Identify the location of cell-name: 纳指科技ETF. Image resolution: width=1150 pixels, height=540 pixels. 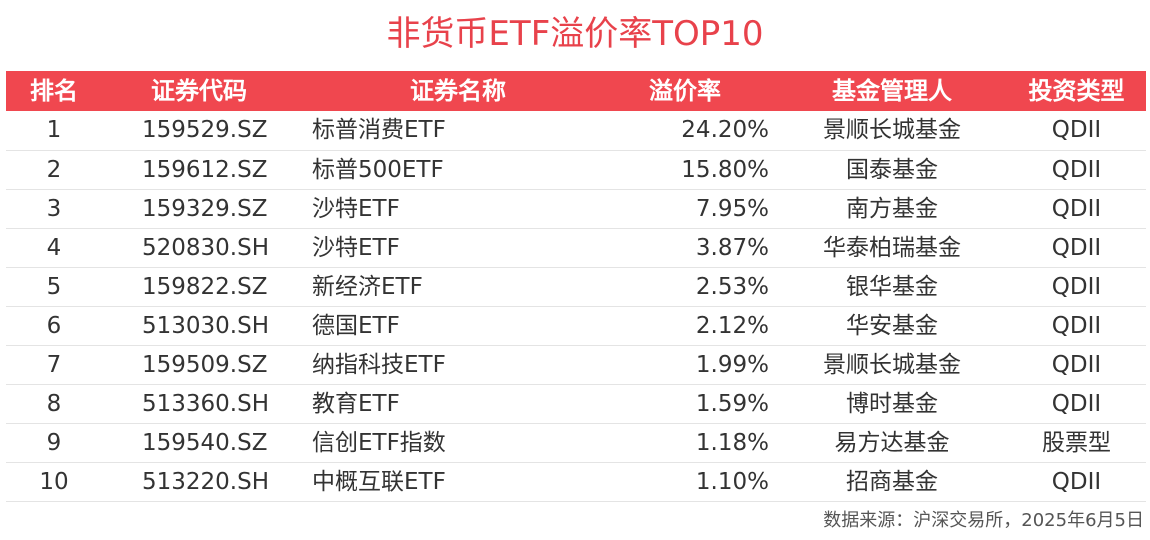
(379, 364).